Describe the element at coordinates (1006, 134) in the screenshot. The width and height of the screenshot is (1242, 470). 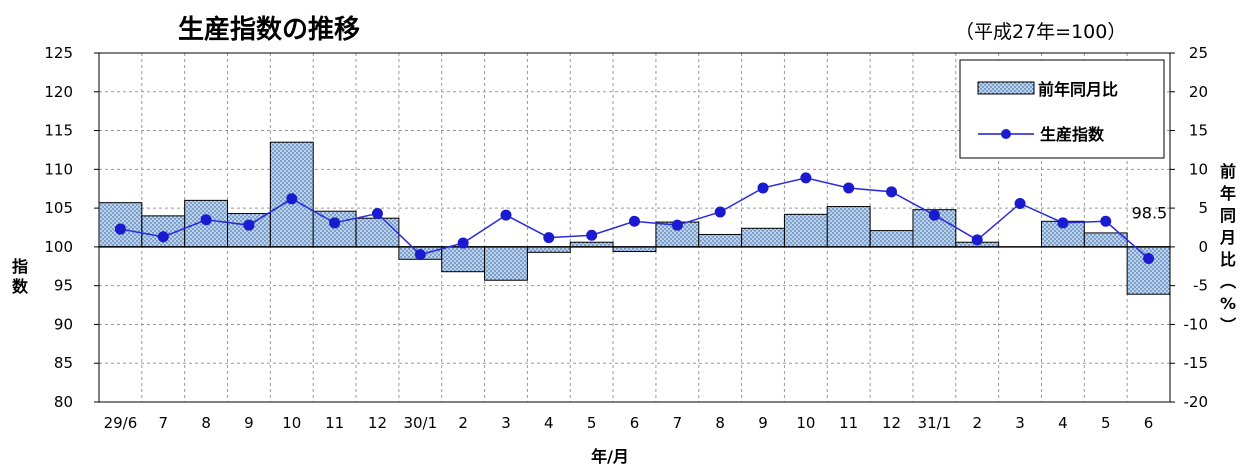
I see `legend-marker-swatch` at that location.